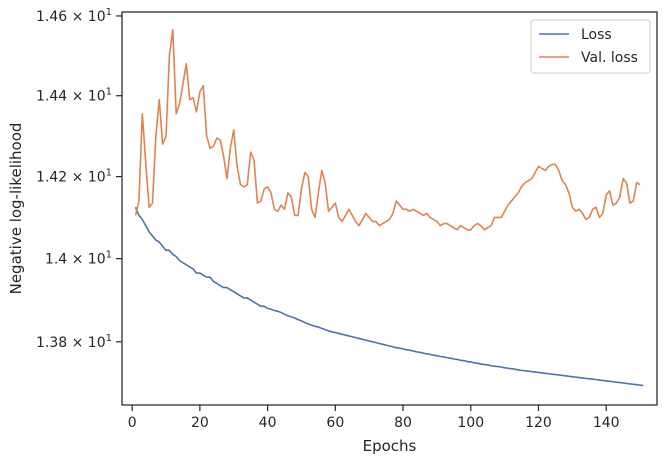 Image resolution: width=667 pixels, height=465 pixels. I want to click on x-tick-label: 100, so click(470, 423).